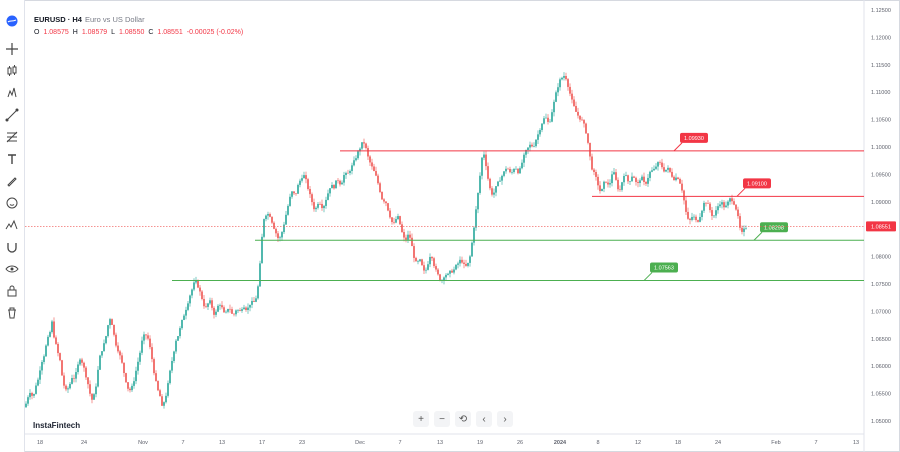 The width and height of the screenshot is (900, 452). Describe the element at coordinates (12, 71) in the screenshot. I see `candles-icon` at that location.